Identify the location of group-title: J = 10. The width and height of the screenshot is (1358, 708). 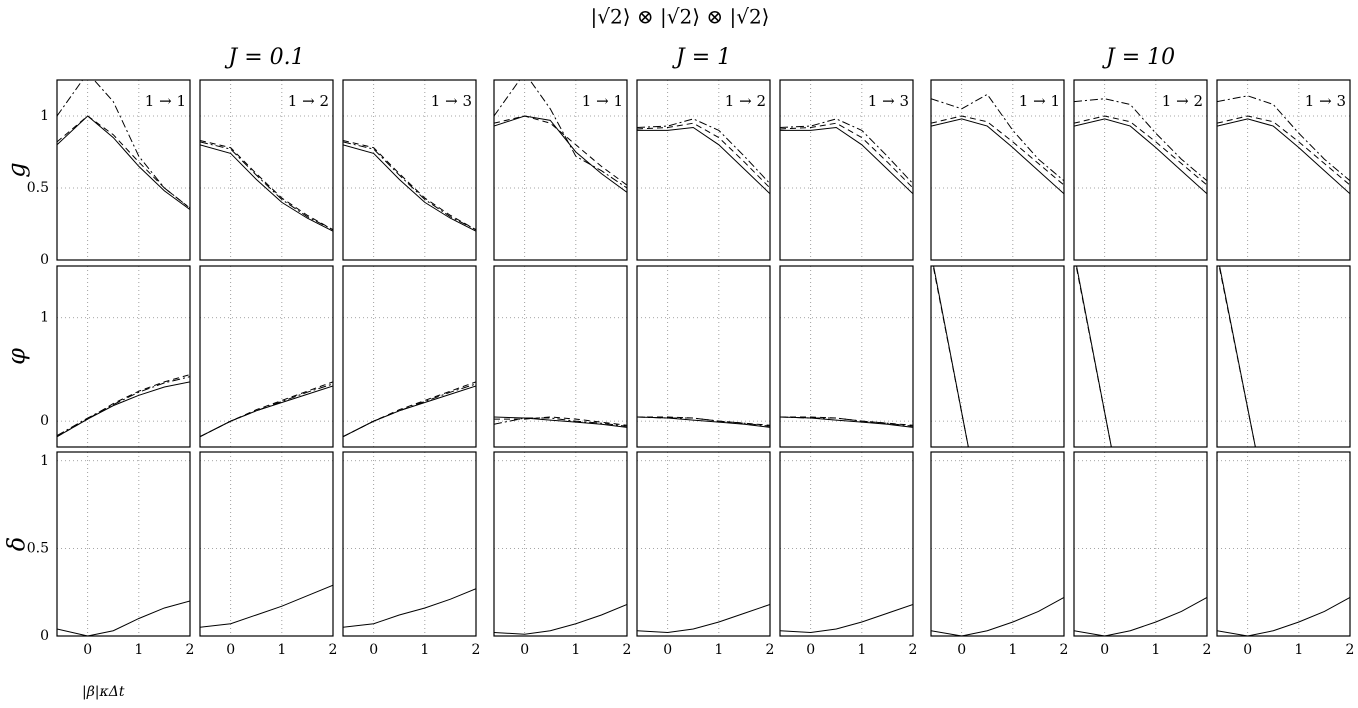
(1138, 57).